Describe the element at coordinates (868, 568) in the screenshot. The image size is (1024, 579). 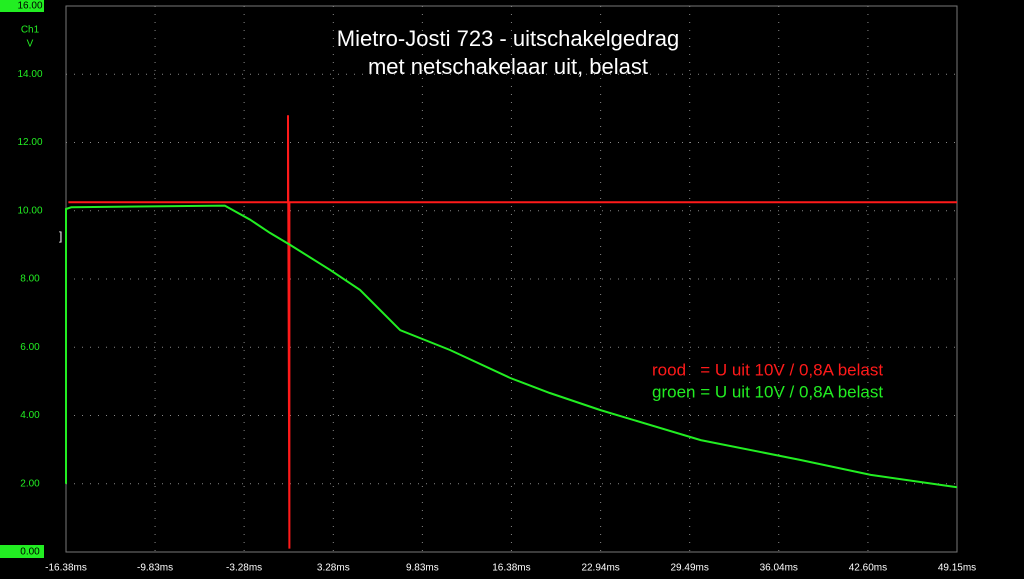
I see `x-tick-label: 42.60ms` at that location.